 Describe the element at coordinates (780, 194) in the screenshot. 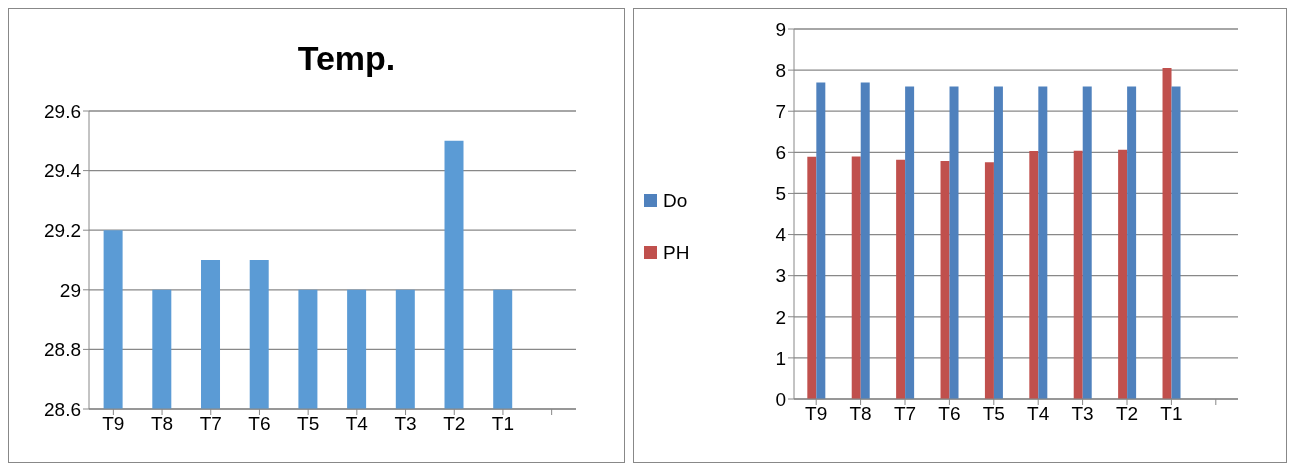

I see `y-tick-label: 5` at that location.